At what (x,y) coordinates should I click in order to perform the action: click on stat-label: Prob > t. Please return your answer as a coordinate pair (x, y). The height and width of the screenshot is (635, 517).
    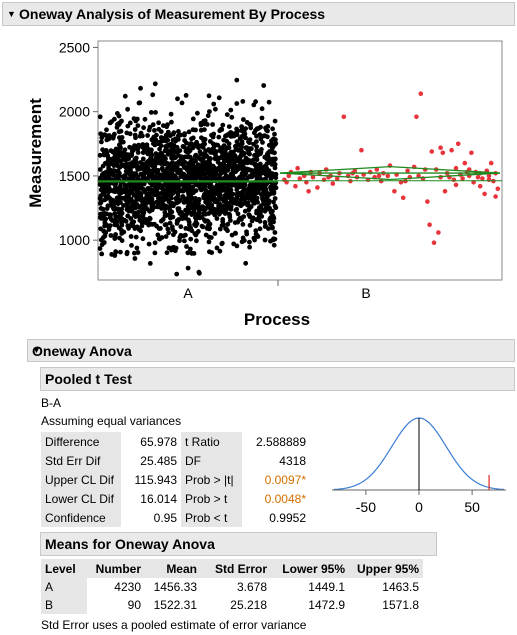
    Looking at the image, I should click on (211, 498).